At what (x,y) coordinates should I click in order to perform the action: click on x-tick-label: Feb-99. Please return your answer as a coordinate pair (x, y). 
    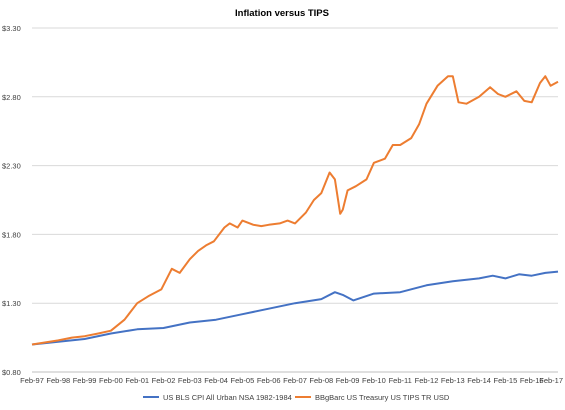
    Looking at the image, I should click on (85, 380).